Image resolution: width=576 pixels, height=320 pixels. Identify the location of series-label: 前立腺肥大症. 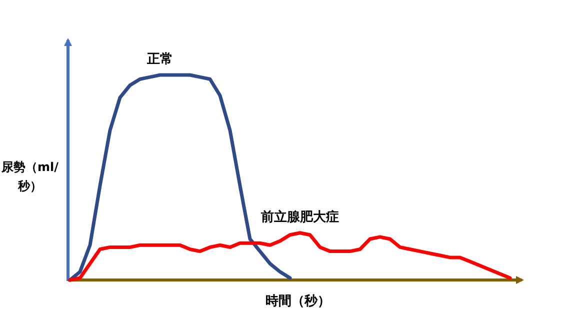
(299, 216).